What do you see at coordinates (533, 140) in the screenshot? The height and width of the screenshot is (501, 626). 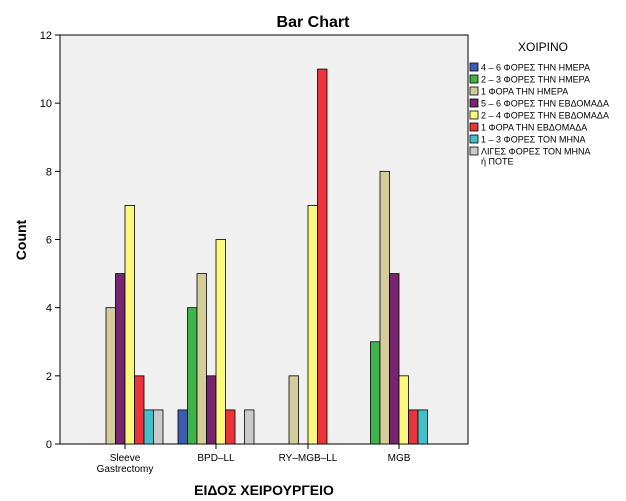 I see `legend-label: 1 – 3 ΦΟΡΕΣ ΤΟΝ ΜΗΝΑ` at bounding box center [533, 140].